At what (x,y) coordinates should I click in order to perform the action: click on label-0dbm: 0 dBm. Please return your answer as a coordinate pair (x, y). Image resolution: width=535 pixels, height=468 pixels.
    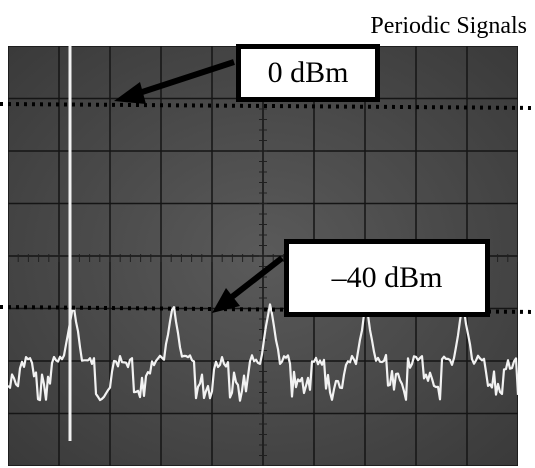
    Looking at the image, I should click on (308, 73).